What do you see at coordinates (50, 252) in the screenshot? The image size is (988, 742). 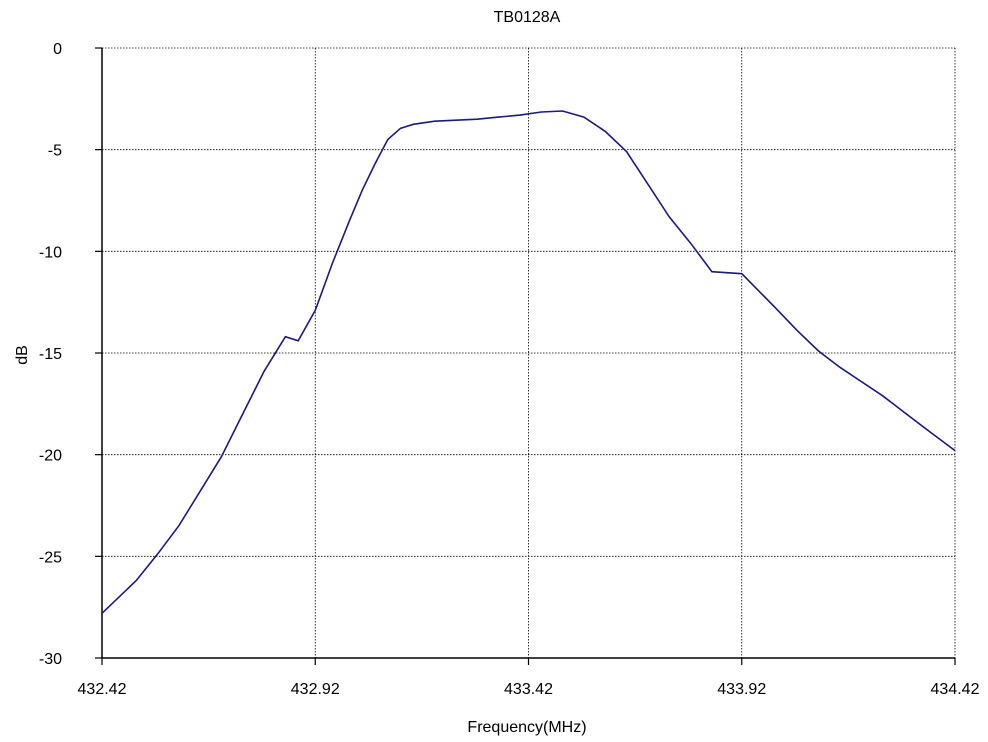 I see `y-tick-label: -10` at bounding box center [50, 252].